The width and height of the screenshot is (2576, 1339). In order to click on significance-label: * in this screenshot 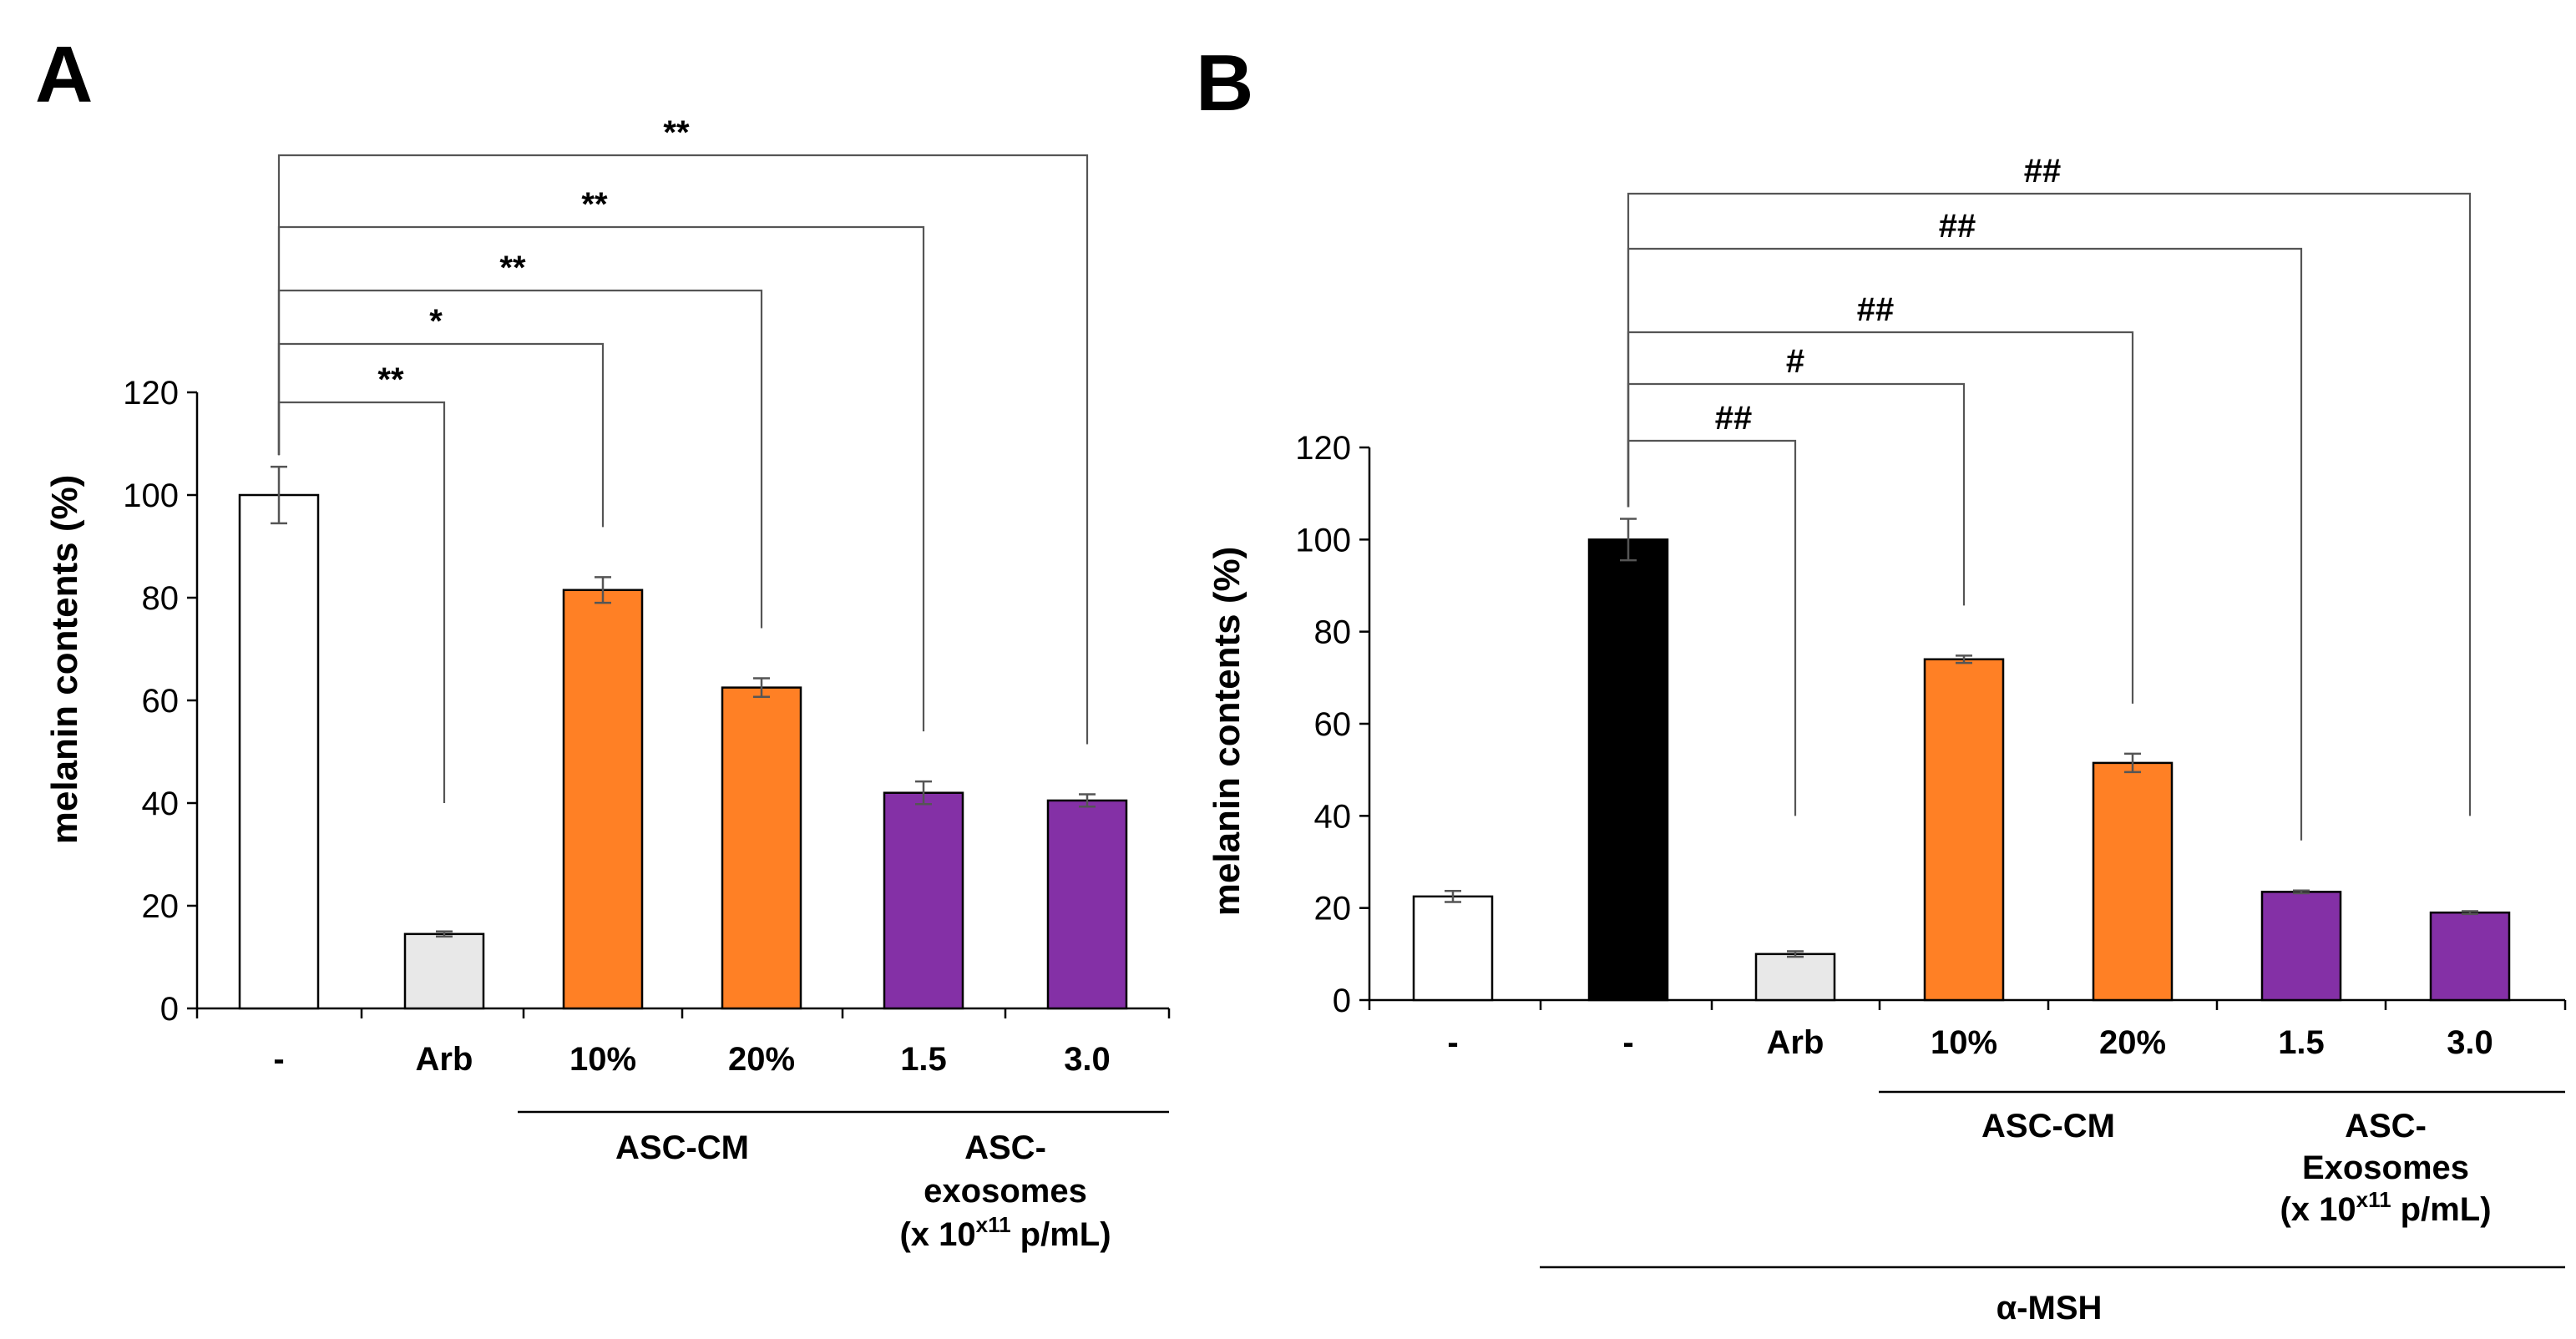, I will do `click(436, 321)`.